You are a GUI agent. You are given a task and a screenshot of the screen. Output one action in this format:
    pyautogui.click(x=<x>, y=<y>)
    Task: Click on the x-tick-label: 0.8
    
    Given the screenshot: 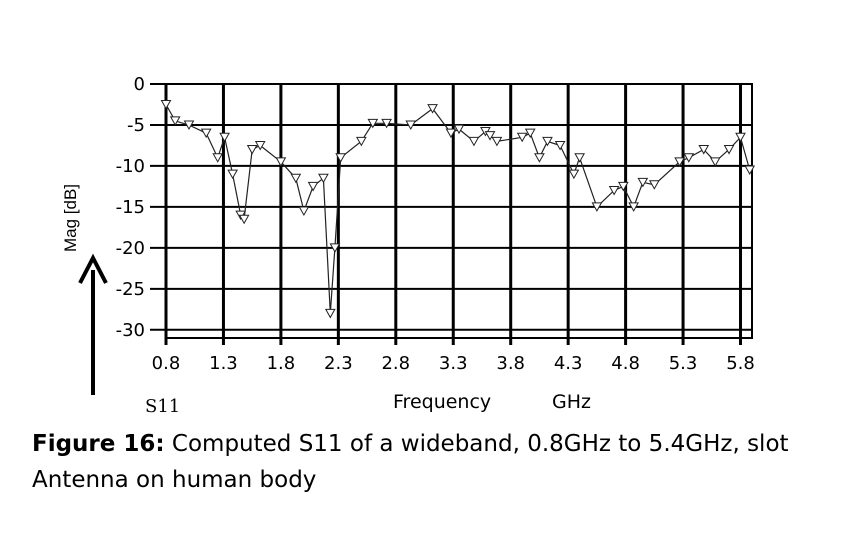 What is the action you would take?
    pyautogui.click(x=166, y=363)
    